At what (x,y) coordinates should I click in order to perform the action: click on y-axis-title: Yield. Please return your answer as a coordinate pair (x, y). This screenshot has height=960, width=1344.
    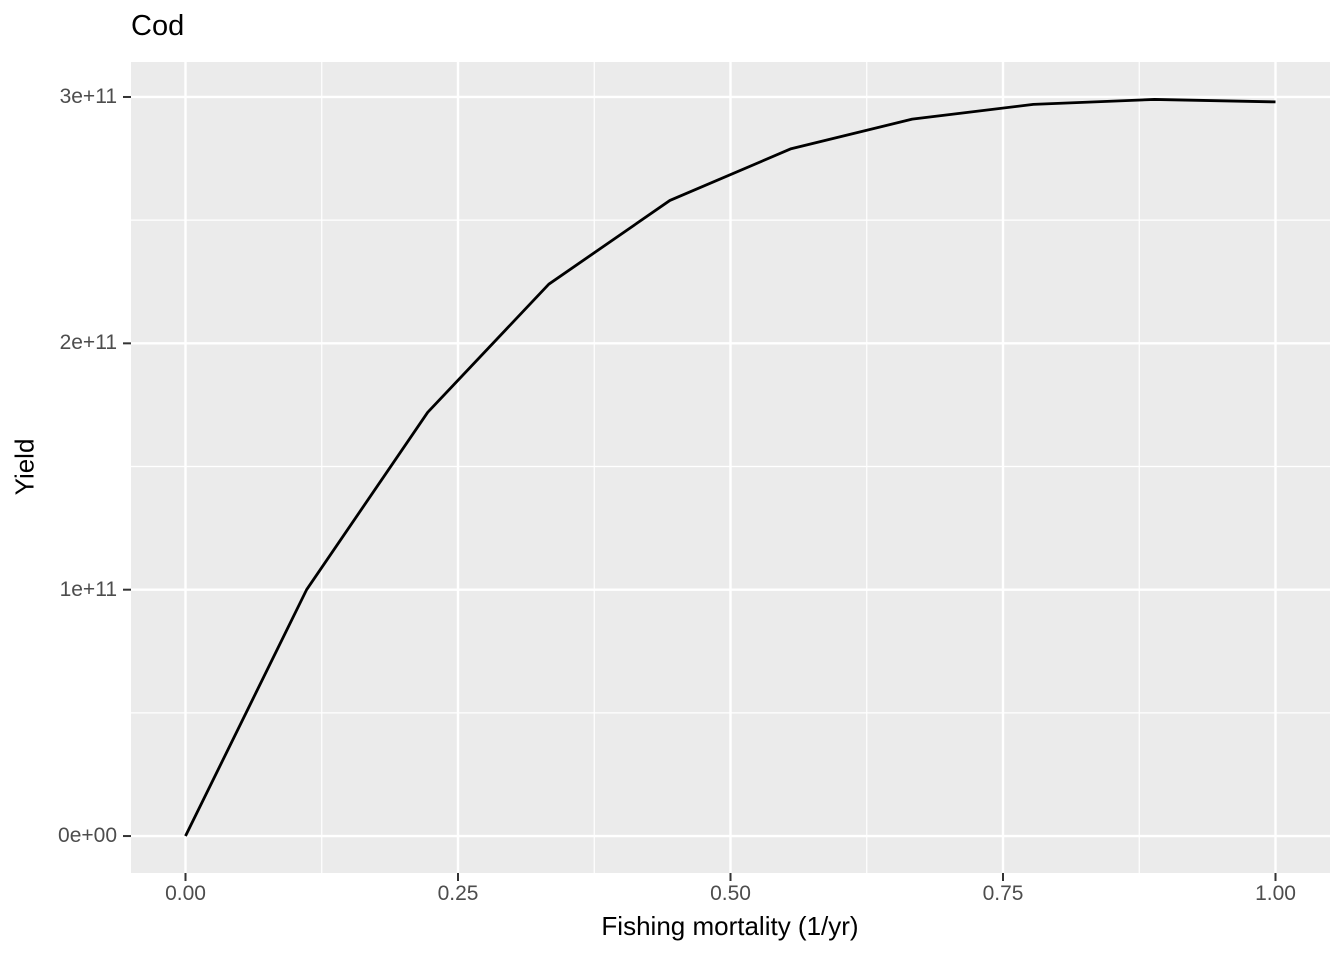
    Looking at the image, I should click on (24, 467).